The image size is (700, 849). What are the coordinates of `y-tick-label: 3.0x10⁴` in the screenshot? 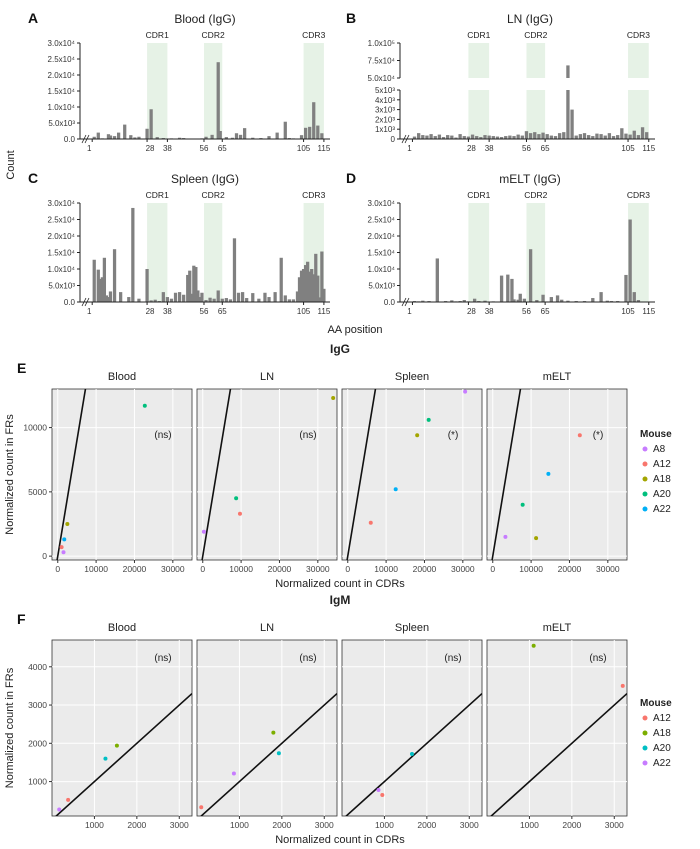 It's located at (62, 43).